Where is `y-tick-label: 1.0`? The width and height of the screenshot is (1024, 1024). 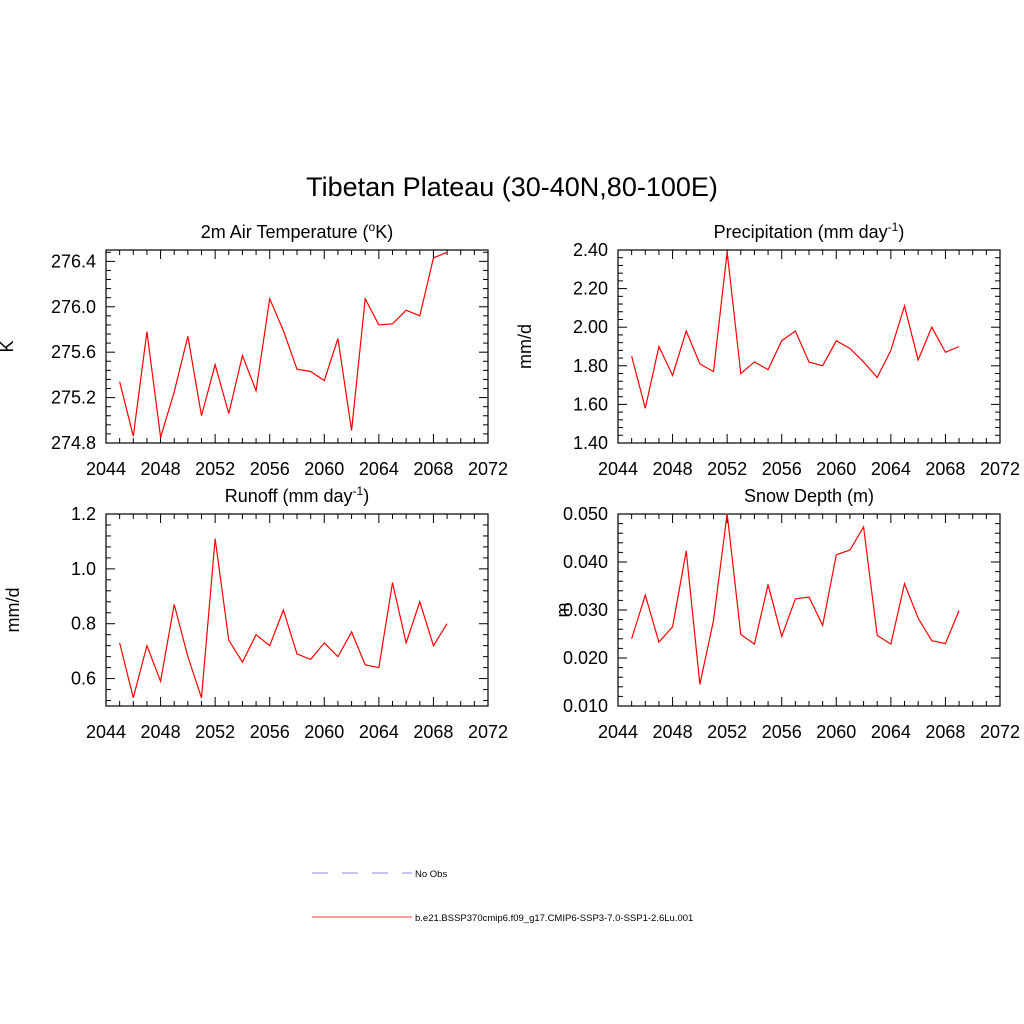 y-tick-label: 1.0 is located at coordinates (83, 569).